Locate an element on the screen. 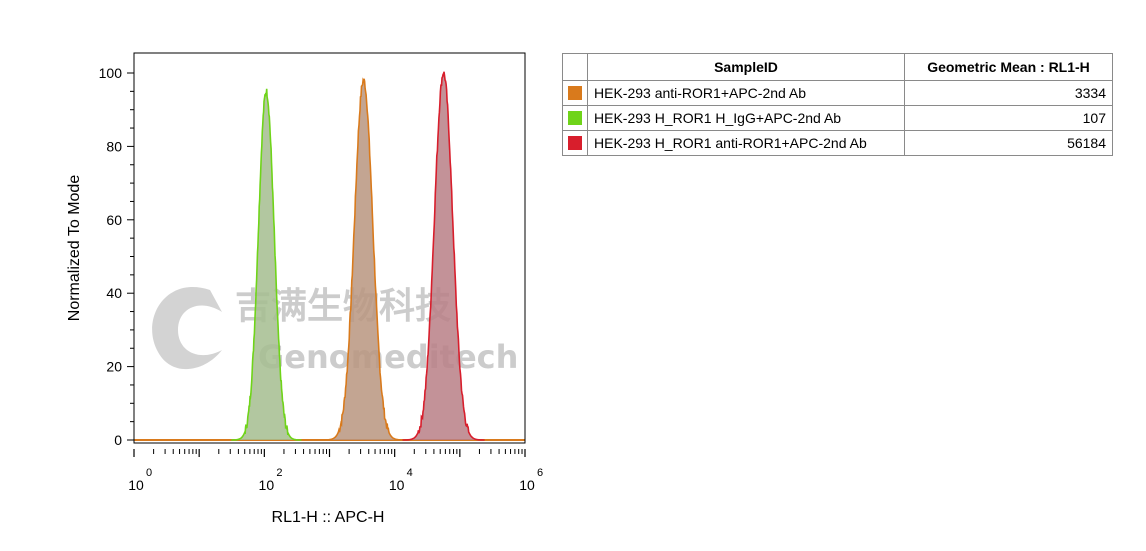 Image resolution: width=1146 pixels, height=551 pixels. geometric-mean-cell: 107 is located at coordinates (1008, 118).